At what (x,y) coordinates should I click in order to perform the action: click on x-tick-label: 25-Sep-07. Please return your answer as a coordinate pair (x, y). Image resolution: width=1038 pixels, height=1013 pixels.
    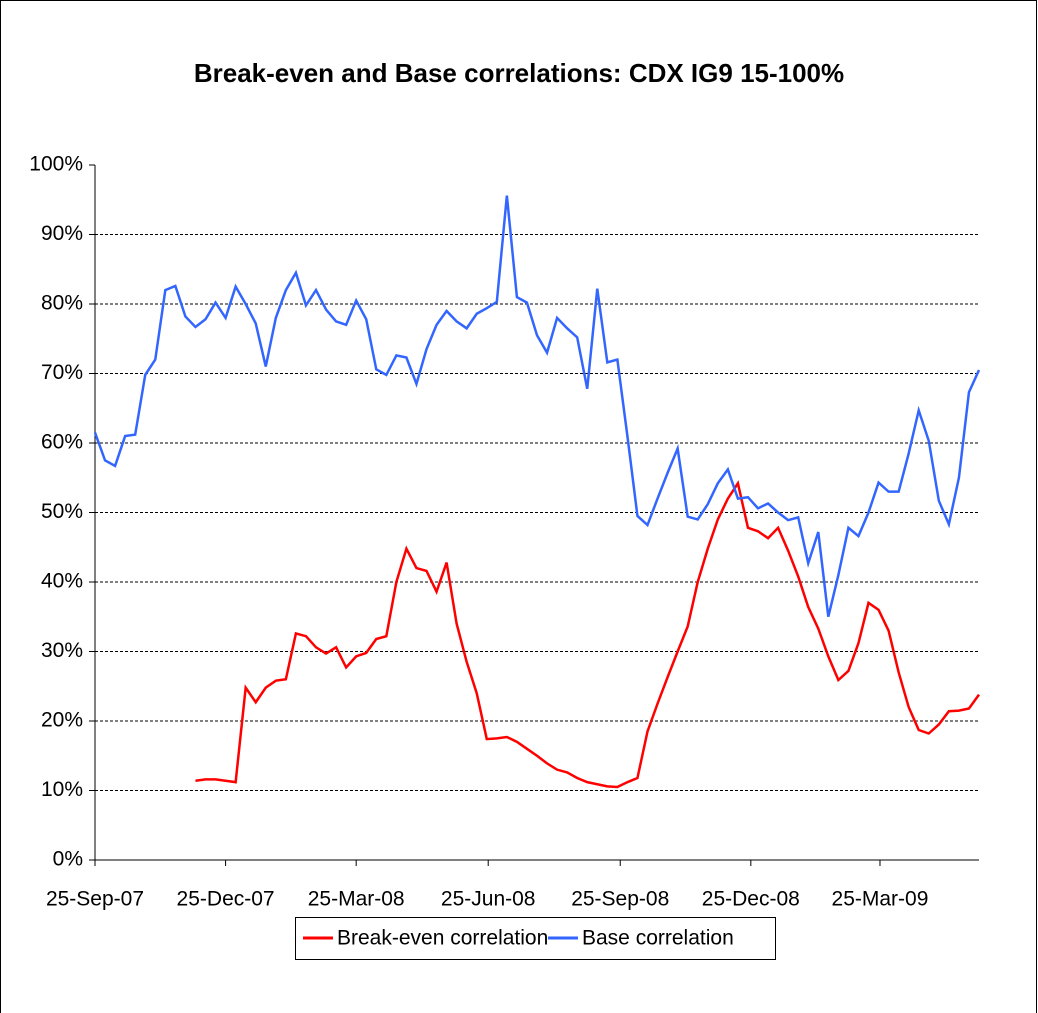
    Looking at the image, I should click on (95, 899).